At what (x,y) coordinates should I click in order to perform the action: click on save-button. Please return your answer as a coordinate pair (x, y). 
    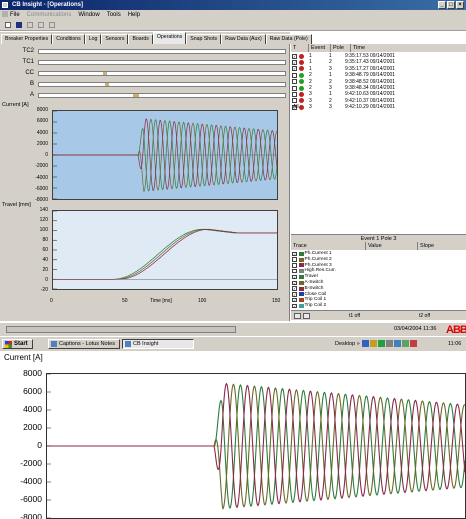
    Looking at the image, I should click on (18, 24).